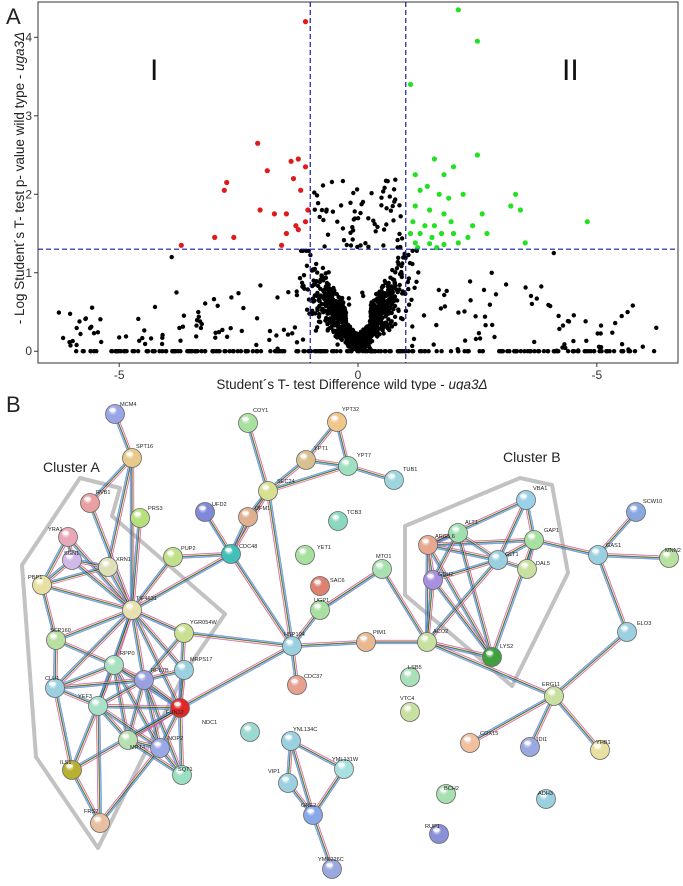 This screenshot has height=886, width=683. What do you see at coordinates (382, 566) in the screenshot?
I see `protein-node-mto1: MTO1` at bounding box center [382, 566].